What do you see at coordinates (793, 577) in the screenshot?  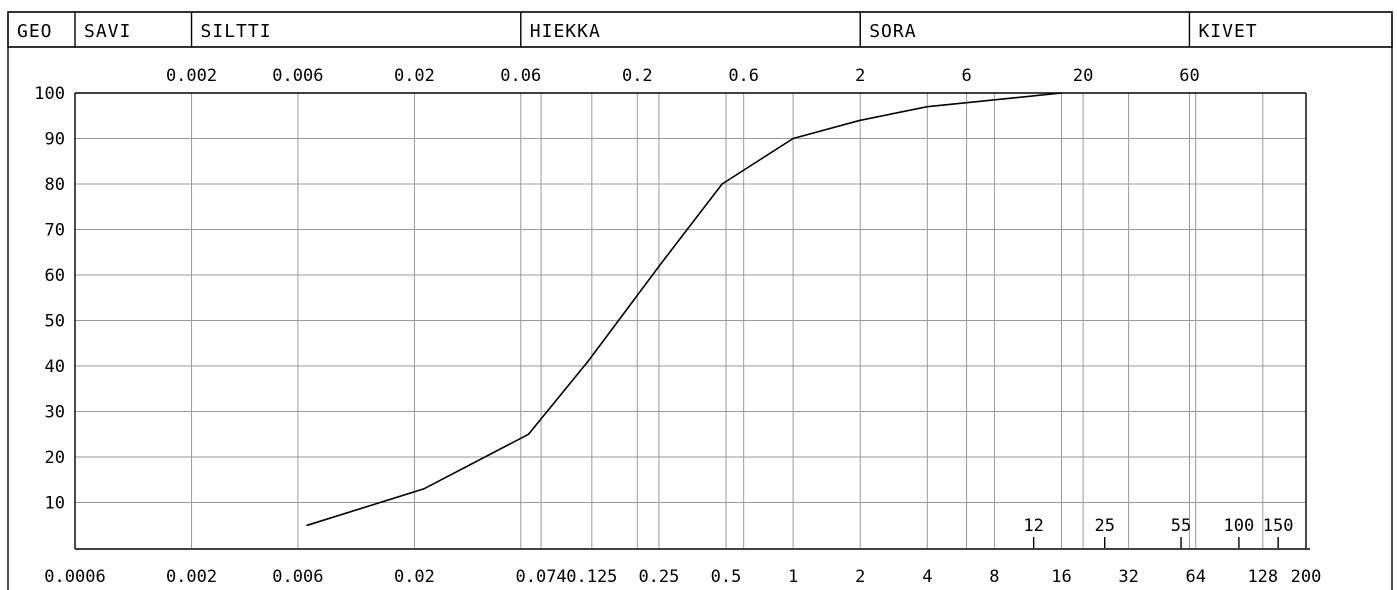 I see `bottom-tick-label-1: 1` at bounding box center [793, 577].